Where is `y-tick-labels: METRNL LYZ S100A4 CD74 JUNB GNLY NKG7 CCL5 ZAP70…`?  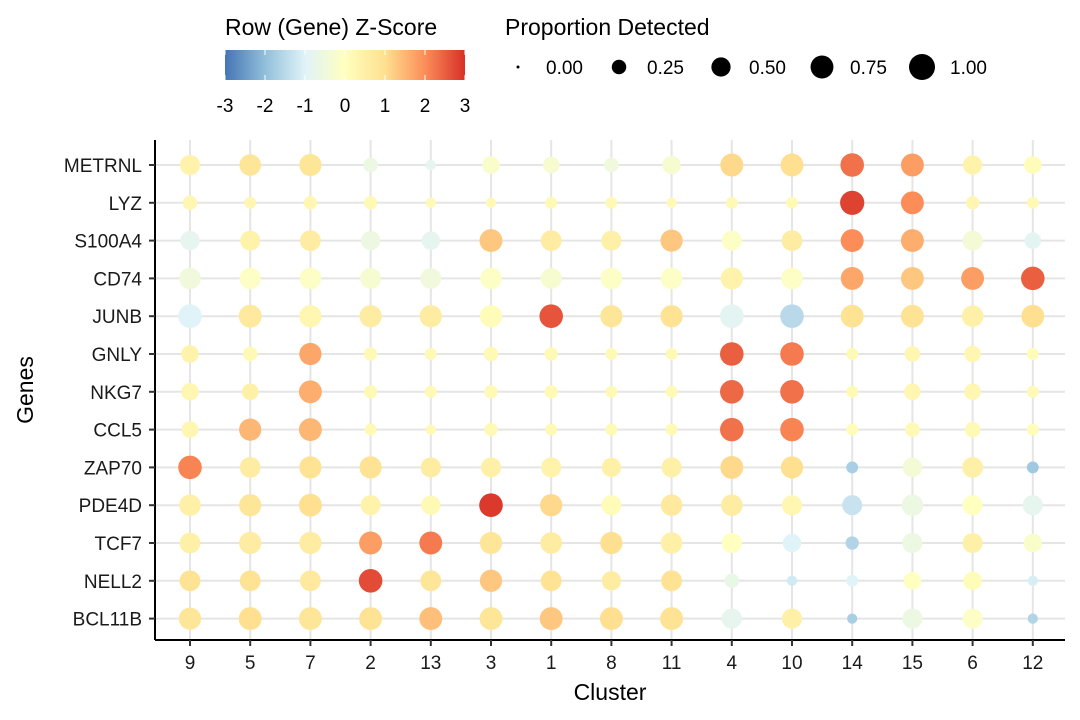
y-tick-labels: METRNL LYZ S100A4 CD74 JUNB GNLY NKG7 CCL5 ZAP70… is located at coordinates (109, 393).